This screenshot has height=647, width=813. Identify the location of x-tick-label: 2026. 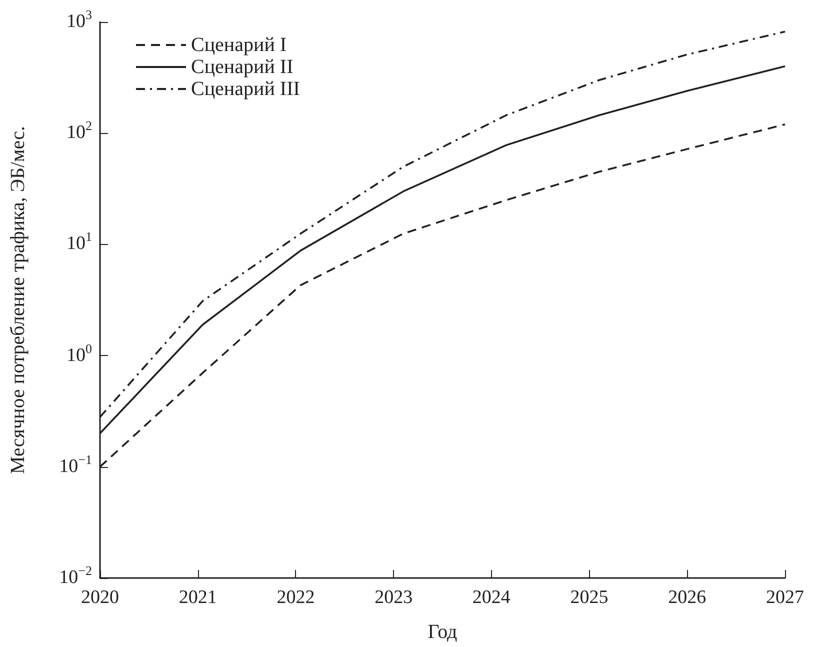
(687, 597).